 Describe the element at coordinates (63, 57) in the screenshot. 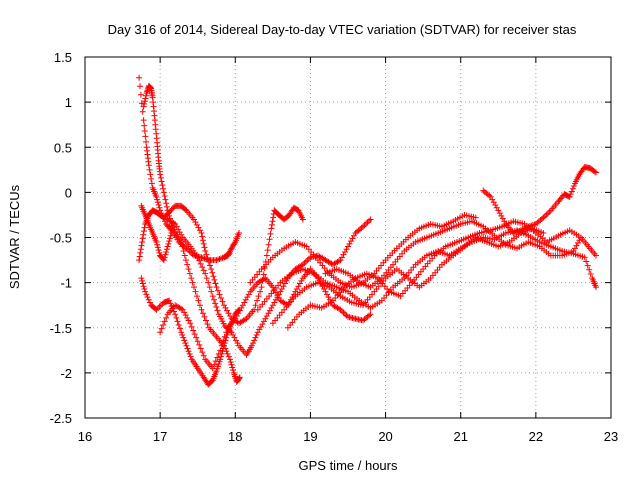

I see `y-tick-label: 1.5` at that location.